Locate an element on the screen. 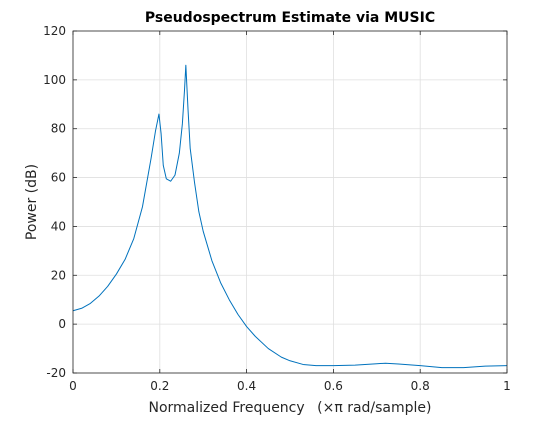 This screenshot has height=424, width=560. y-tick-label: 40 is located at coordinates (58, 226).